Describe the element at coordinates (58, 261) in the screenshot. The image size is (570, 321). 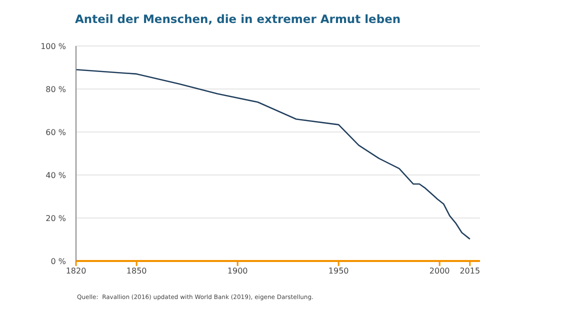
I see `y-tick-label: 0 %` at that location.